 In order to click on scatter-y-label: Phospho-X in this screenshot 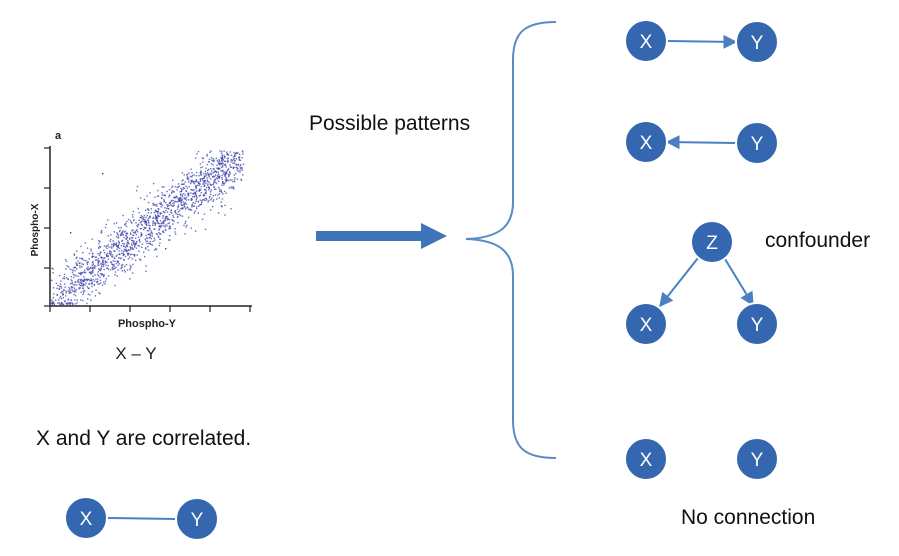, I will do `click(35, 229)`.